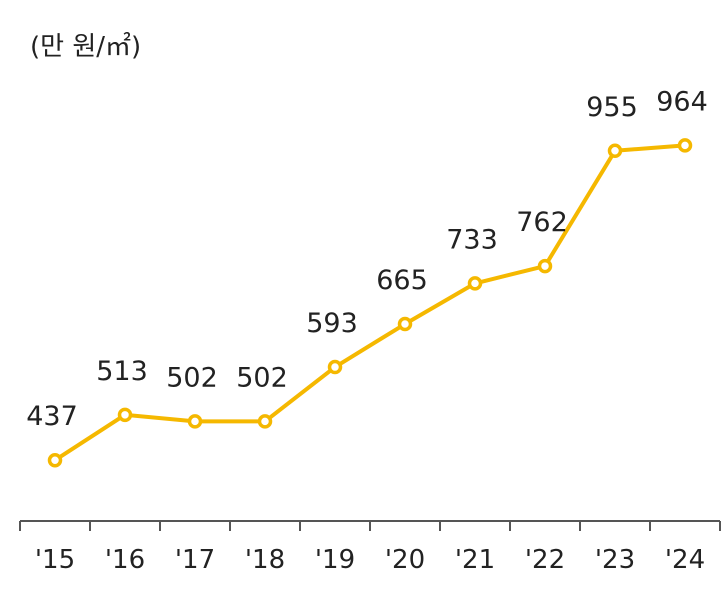  I want to click on x-tick-label: '20, so click(405, 560).